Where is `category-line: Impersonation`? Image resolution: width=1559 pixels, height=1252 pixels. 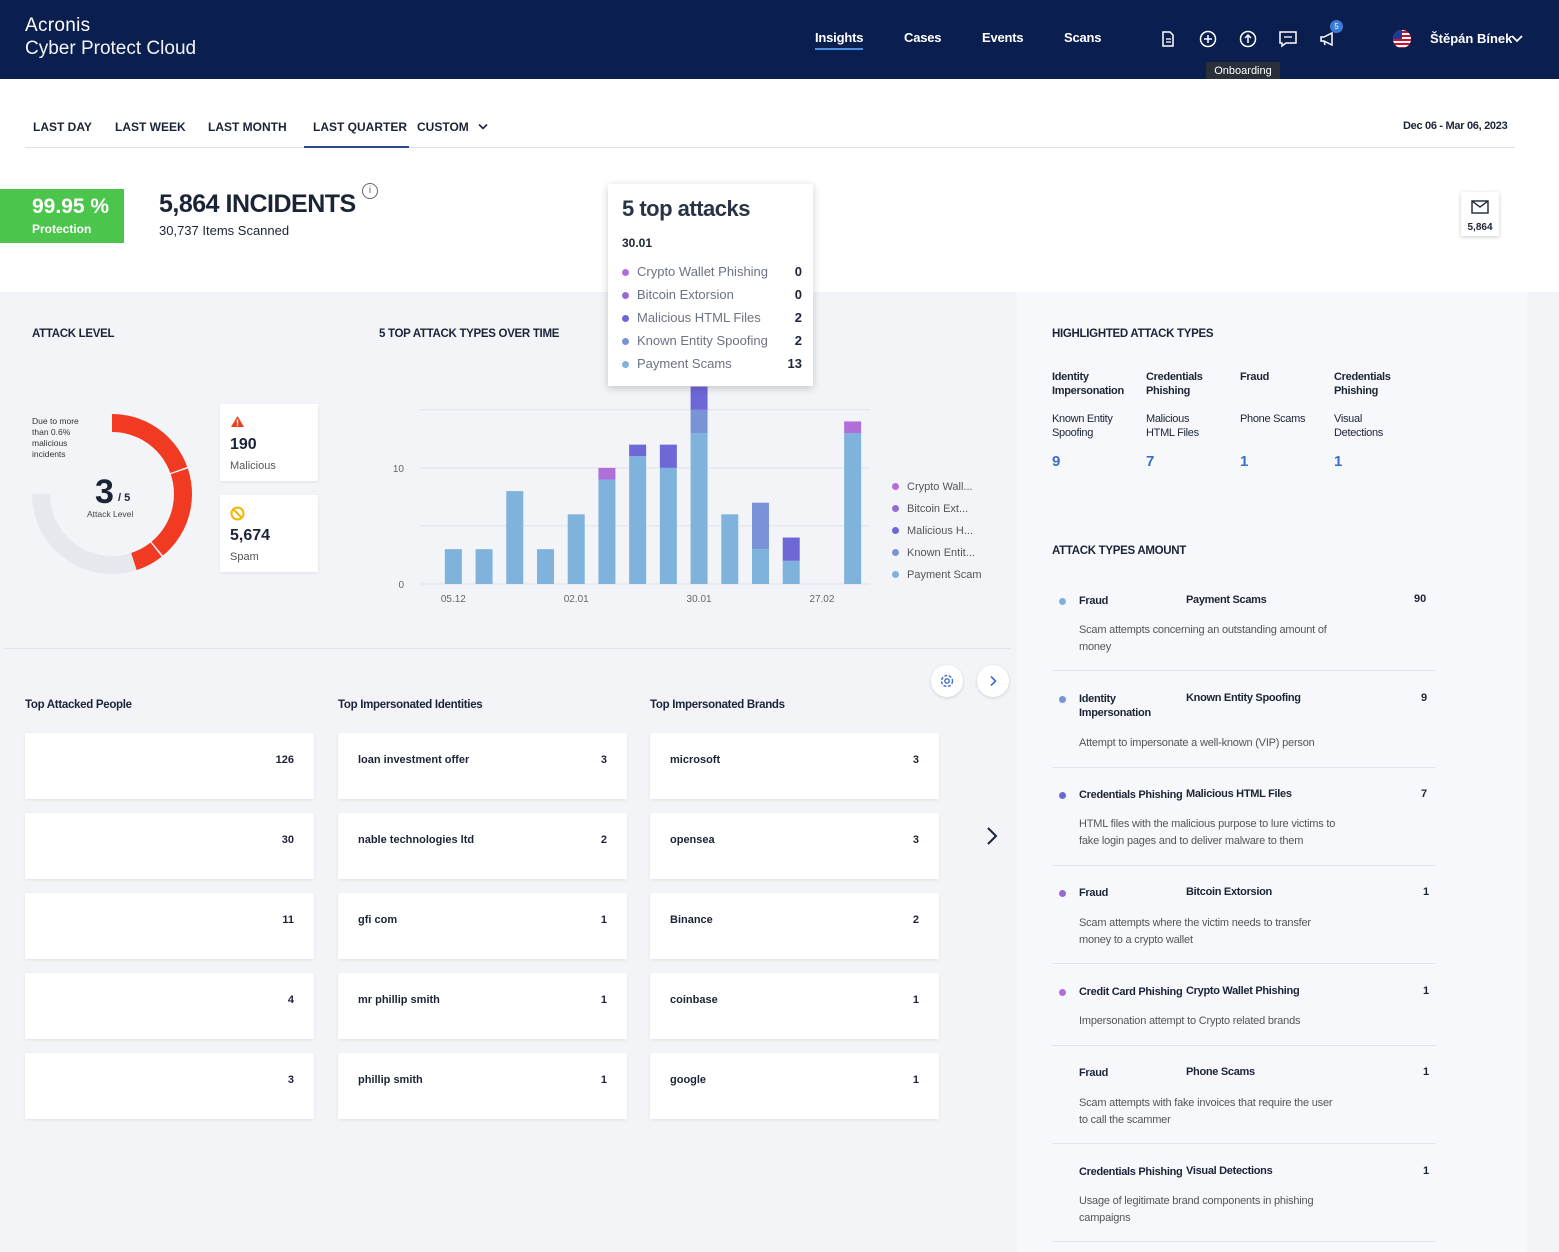 category-line: Impersonation is located at coordinates (1088, 391).